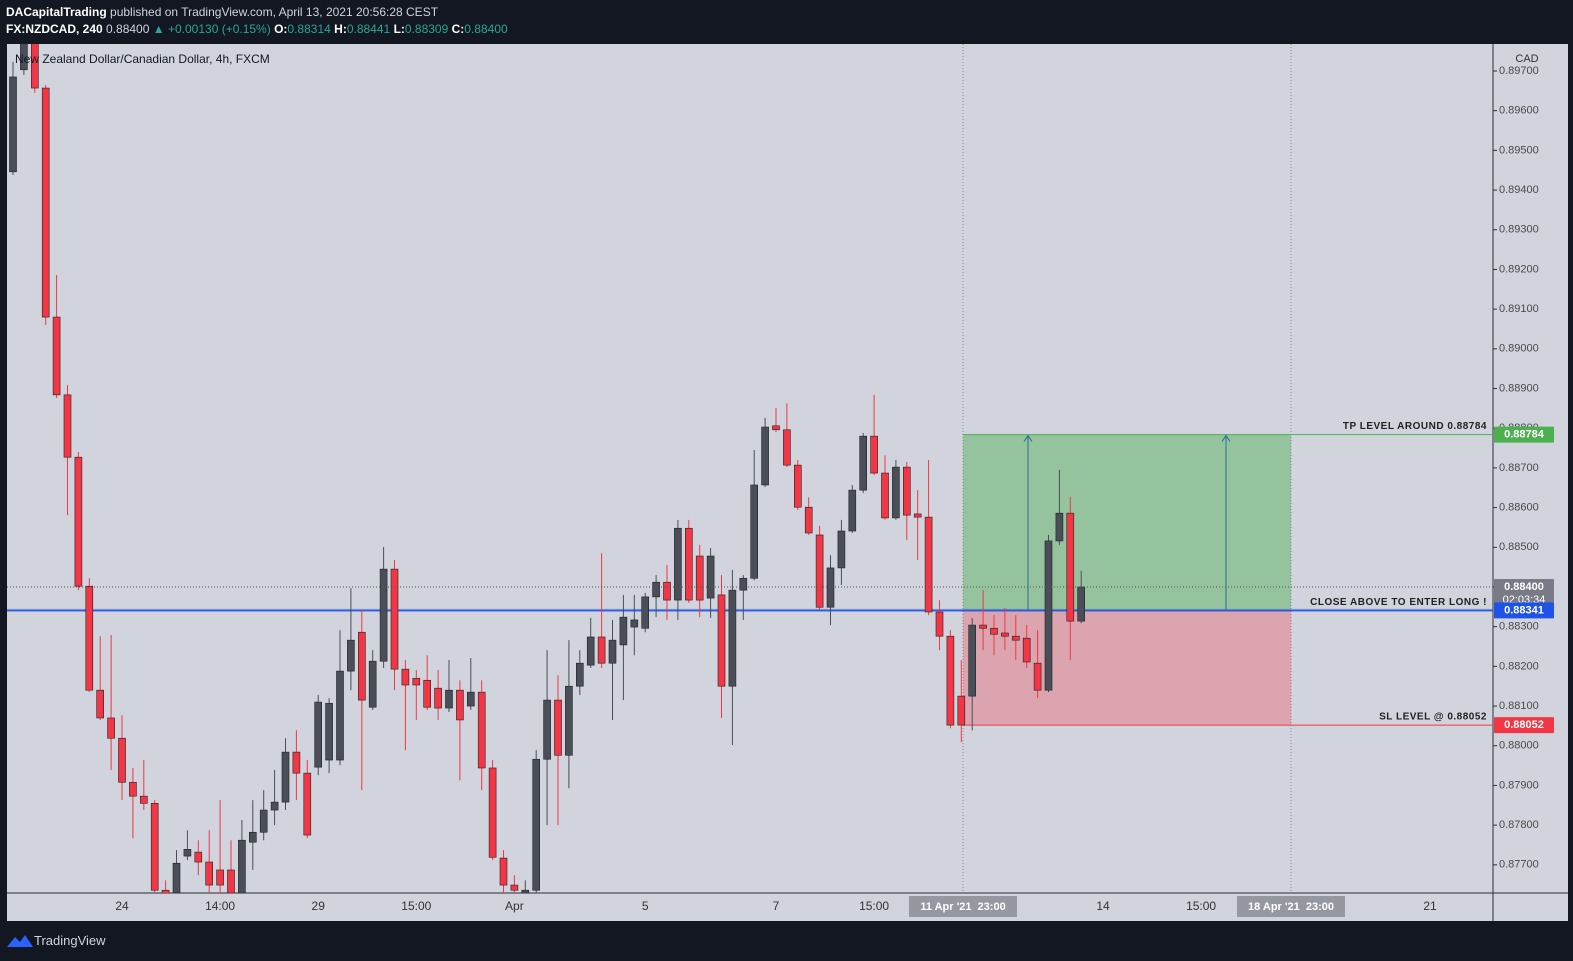 The height and width of the screenshot is (961, 1573). What do you see at coordinates (1519, 309) in the screenshot?
I see `y-tick-label: 0.89100` at bounding box center [1519, 309].